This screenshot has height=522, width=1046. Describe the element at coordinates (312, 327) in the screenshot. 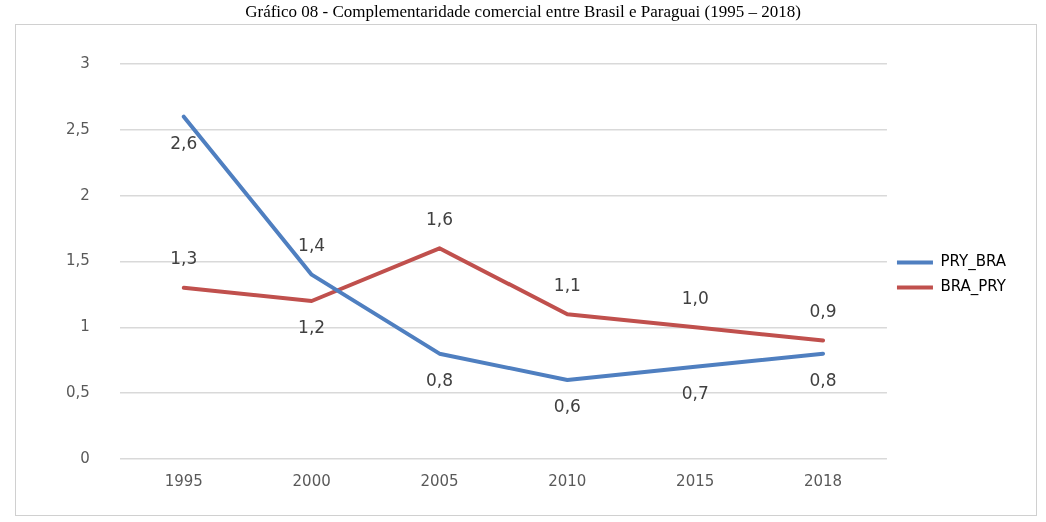

I see `data-label: 1,2` at that location.